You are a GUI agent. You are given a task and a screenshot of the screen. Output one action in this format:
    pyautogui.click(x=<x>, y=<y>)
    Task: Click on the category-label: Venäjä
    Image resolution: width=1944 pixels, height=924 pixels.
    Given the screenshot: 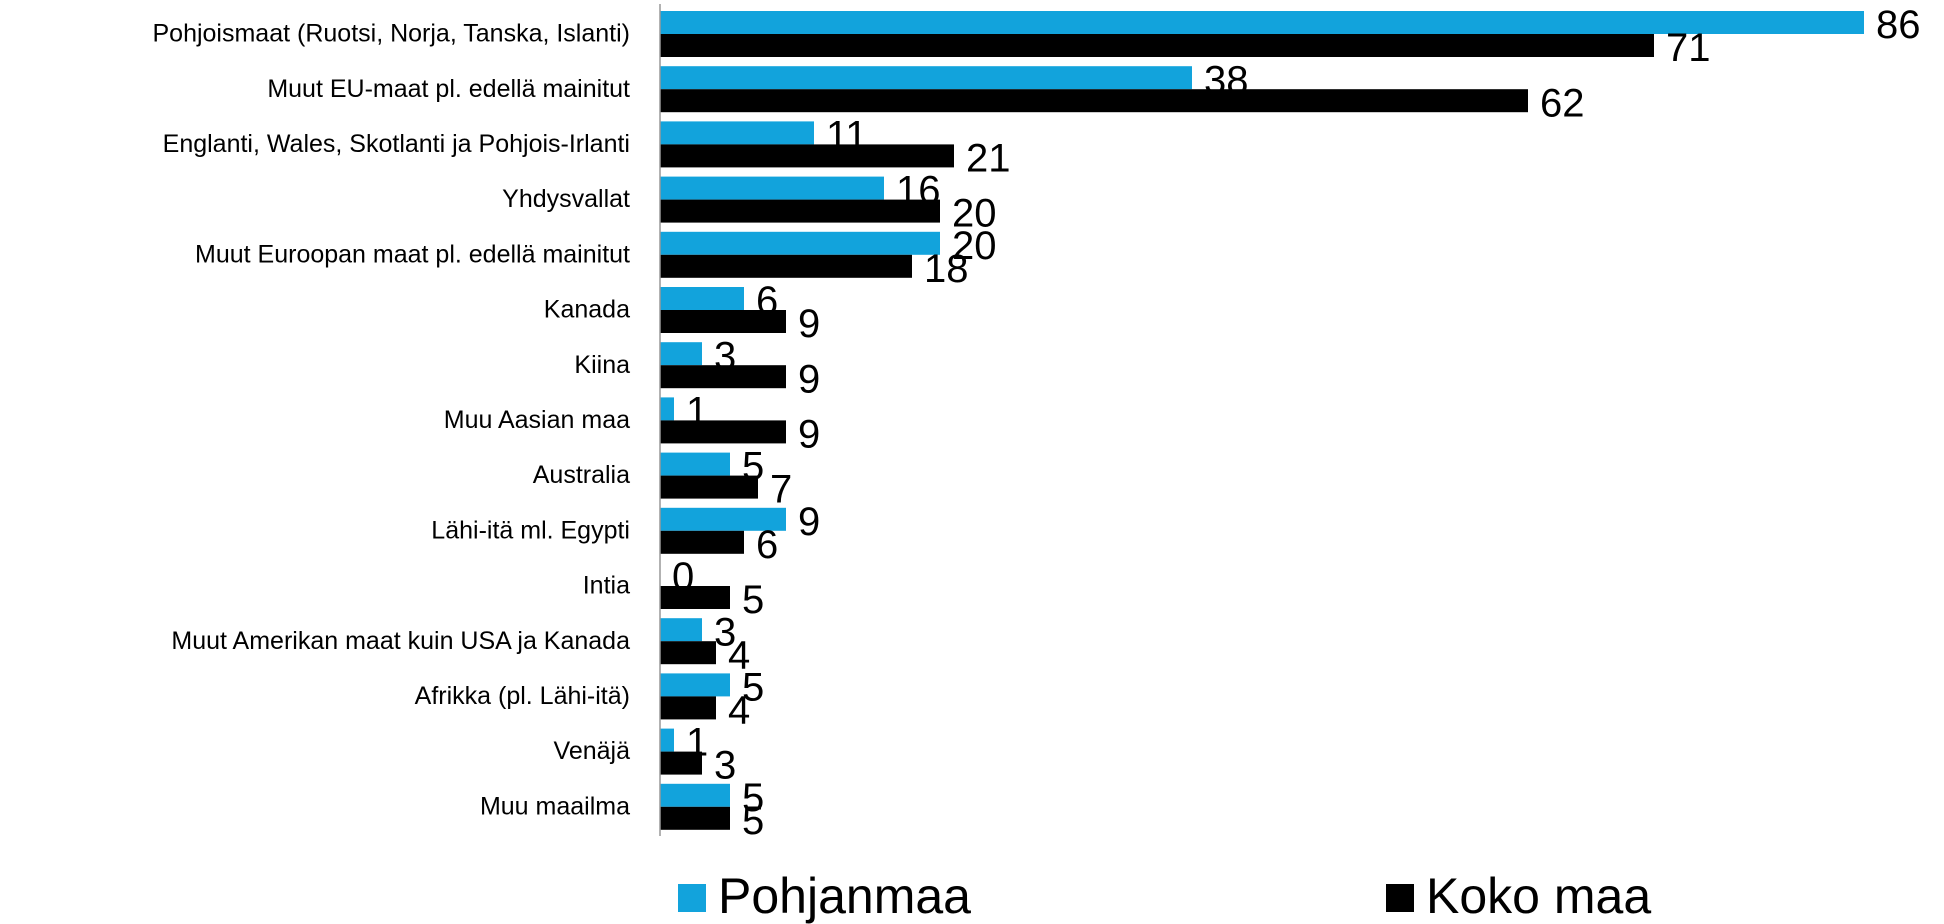 What is the action you would take?
    pyautogui.click(x=592, y=751)
    